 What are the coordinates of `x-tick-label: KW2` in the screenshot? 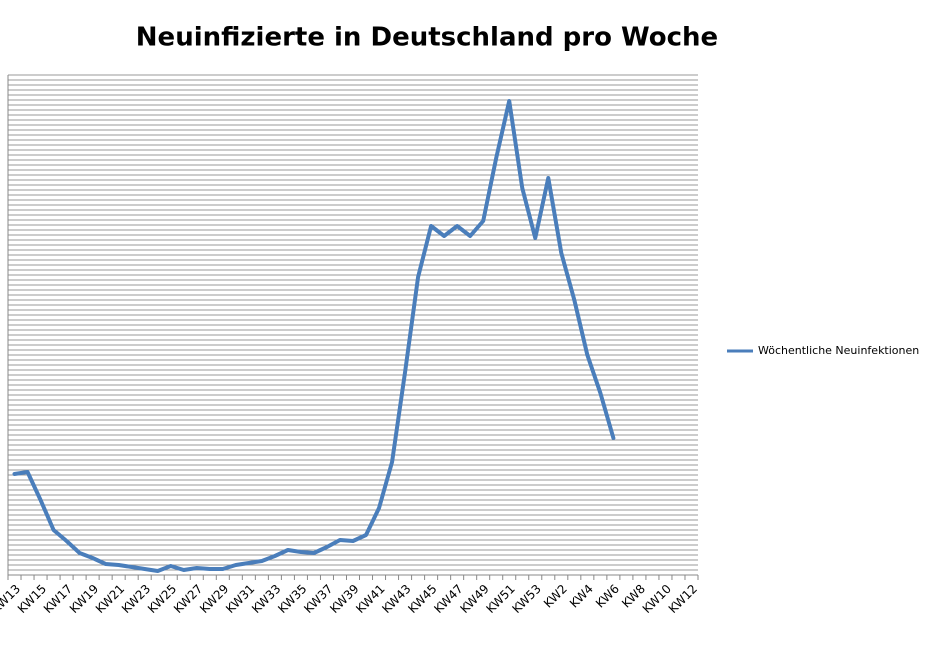 It's located at (555, 596).